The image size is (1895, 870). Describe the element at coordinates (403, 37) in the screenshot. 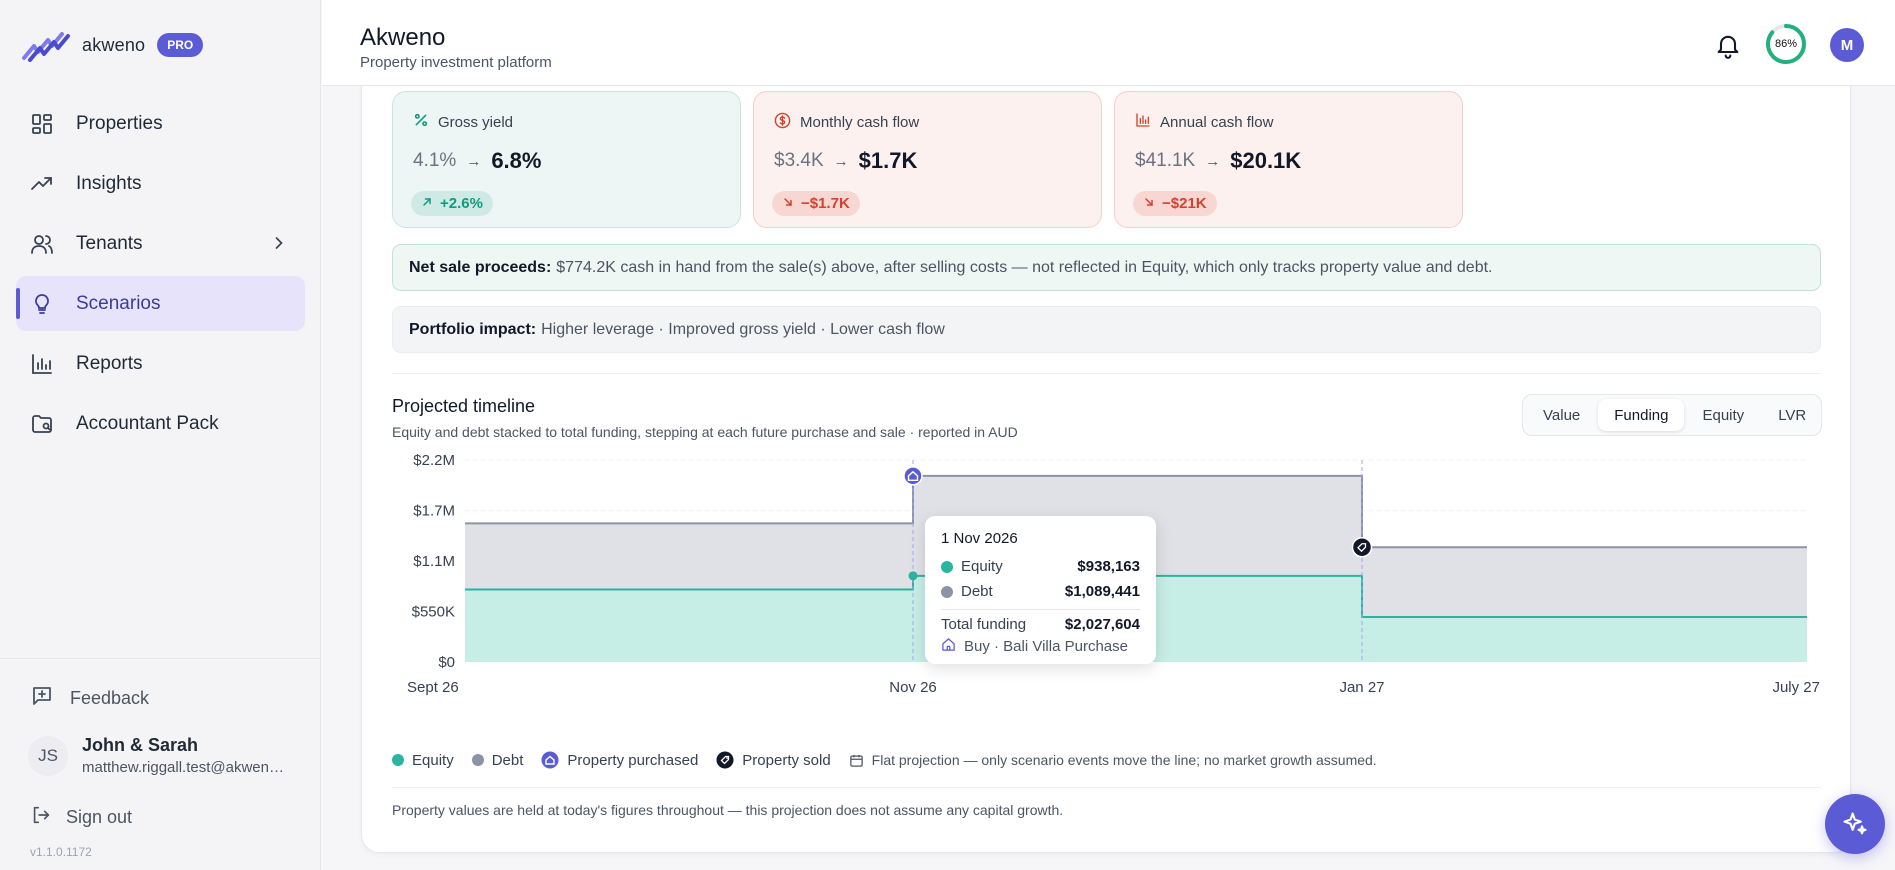

I see `page-title: Akweno` at that location.